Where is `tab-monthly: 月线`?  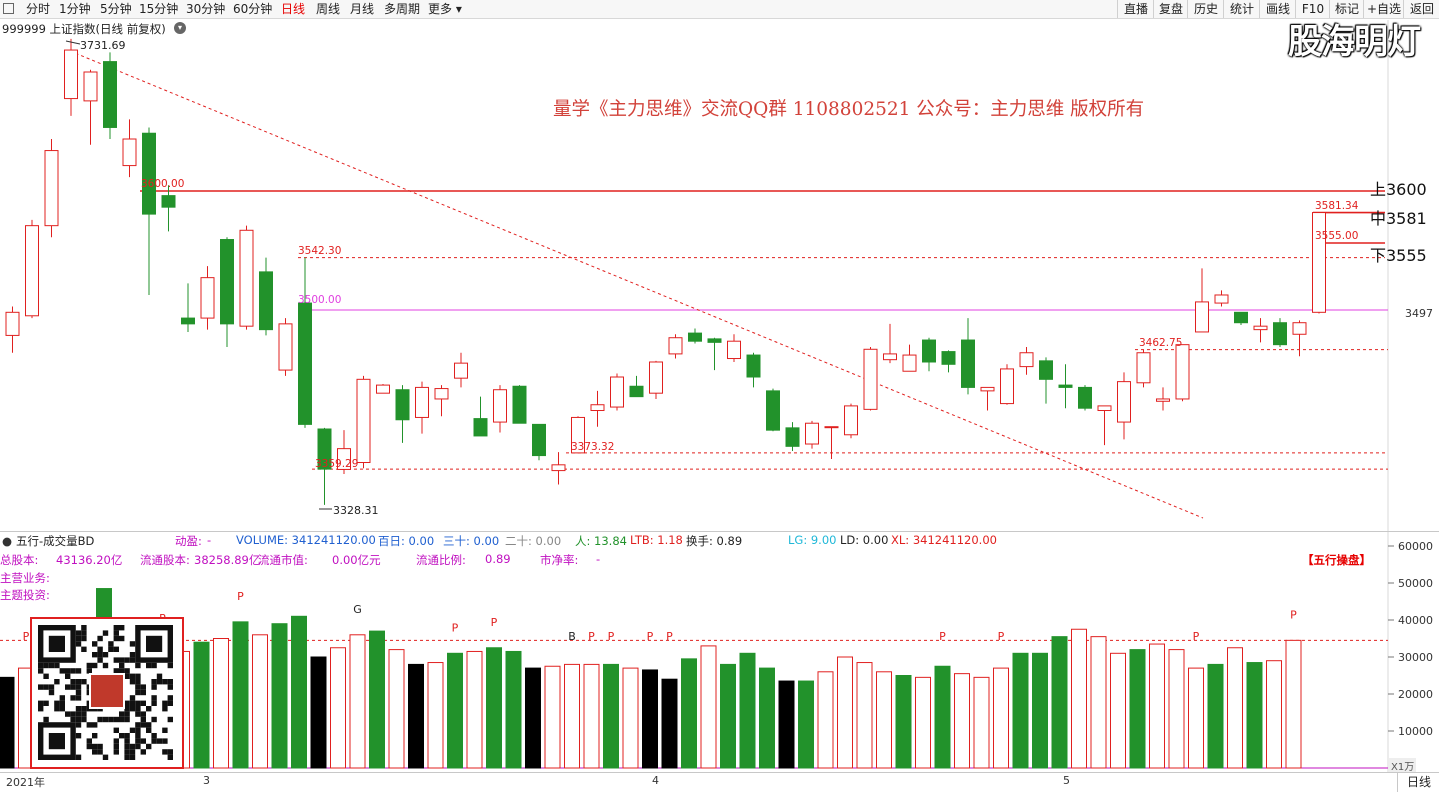 tab-monthly: 月线 is located at coordinates (362, 9).